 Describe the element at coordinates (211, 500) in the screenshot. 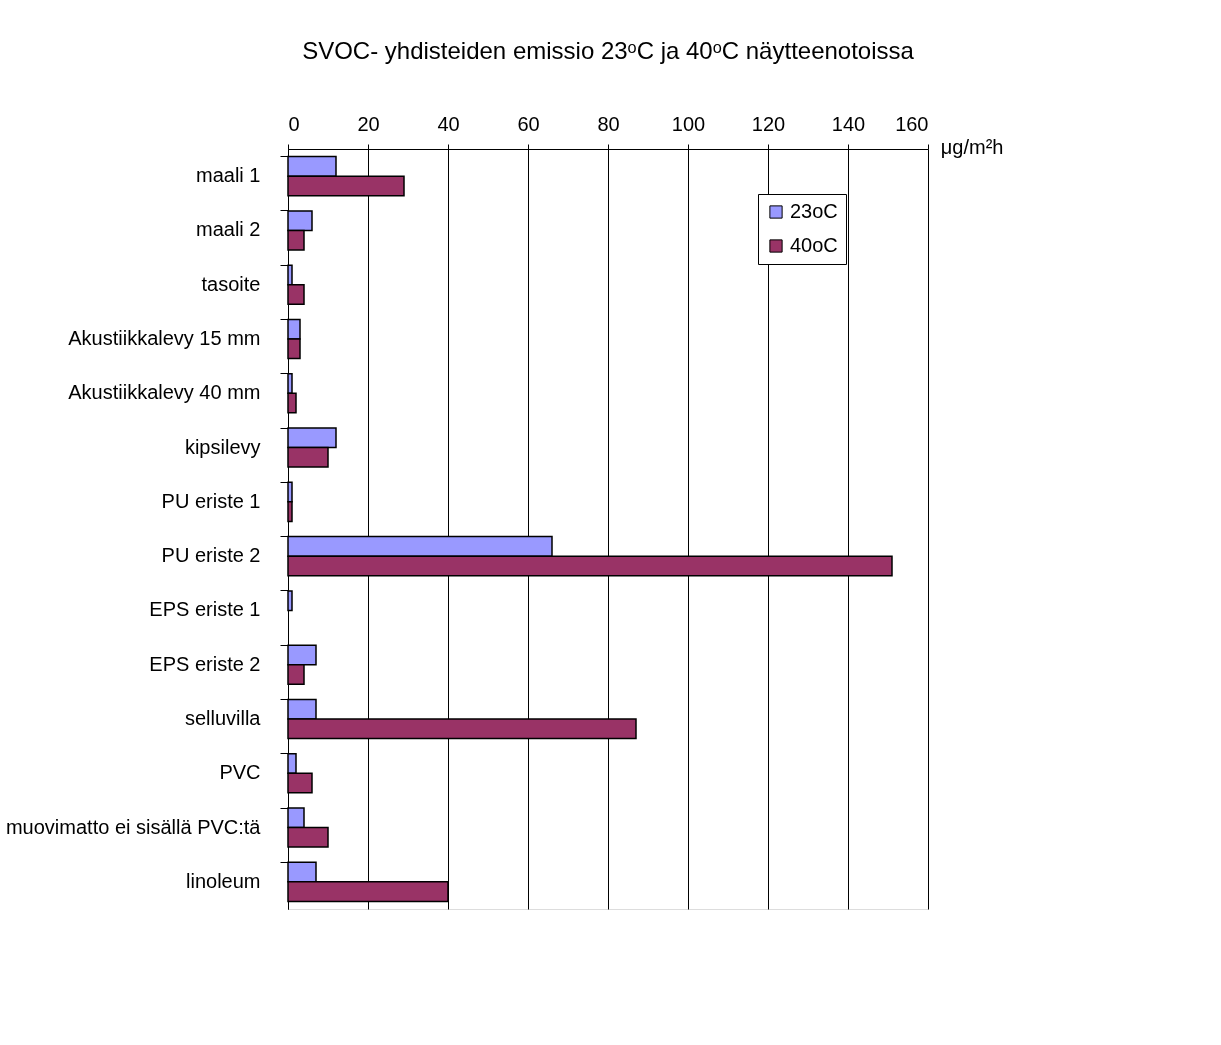

I see `y-tick-label: PU eriste 1` at that location.